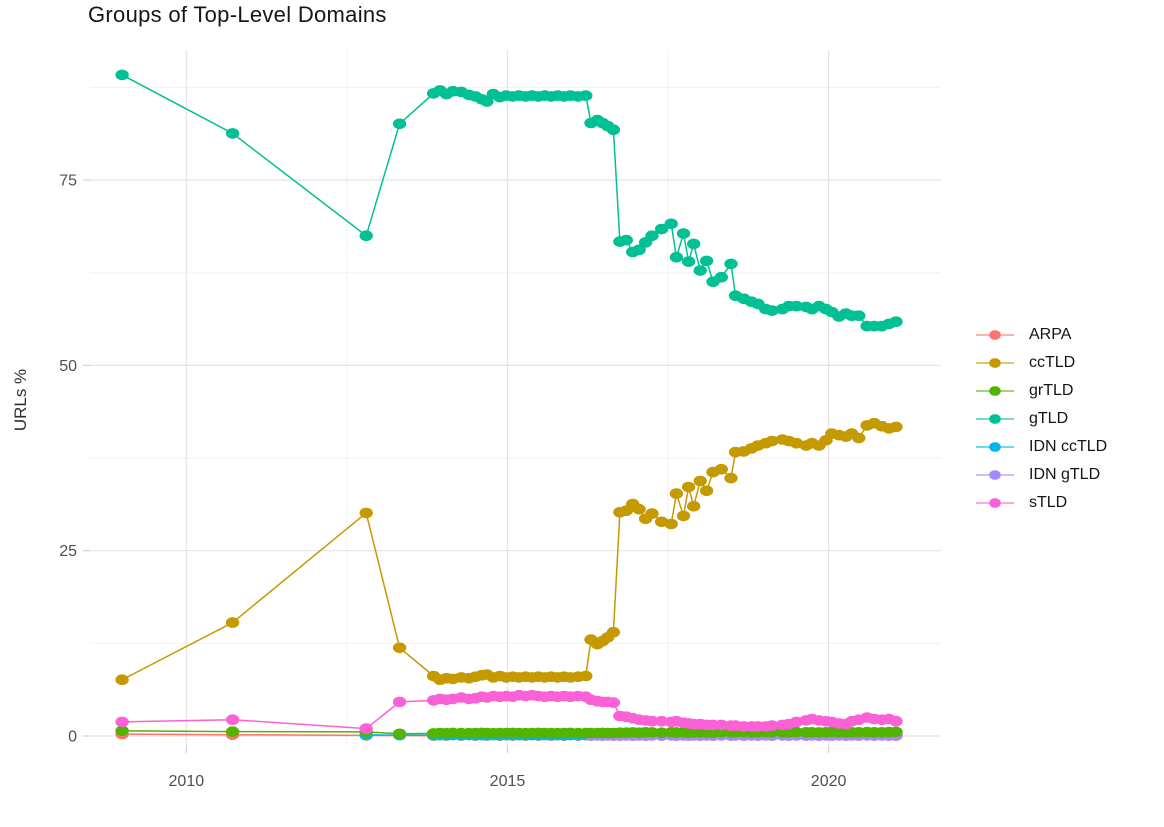 This screenshot has height=827, width=1164. I want to click on legend-item-grtld: grTLD, so click(1040, 391).